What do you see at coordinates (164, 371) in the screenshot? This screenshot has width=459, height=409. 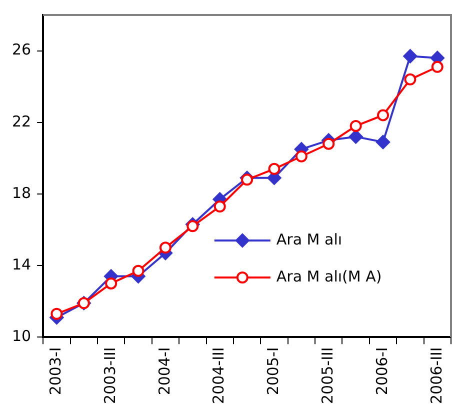 I see `x-tick-label: 2004-I` at bounding box center [164, 371].